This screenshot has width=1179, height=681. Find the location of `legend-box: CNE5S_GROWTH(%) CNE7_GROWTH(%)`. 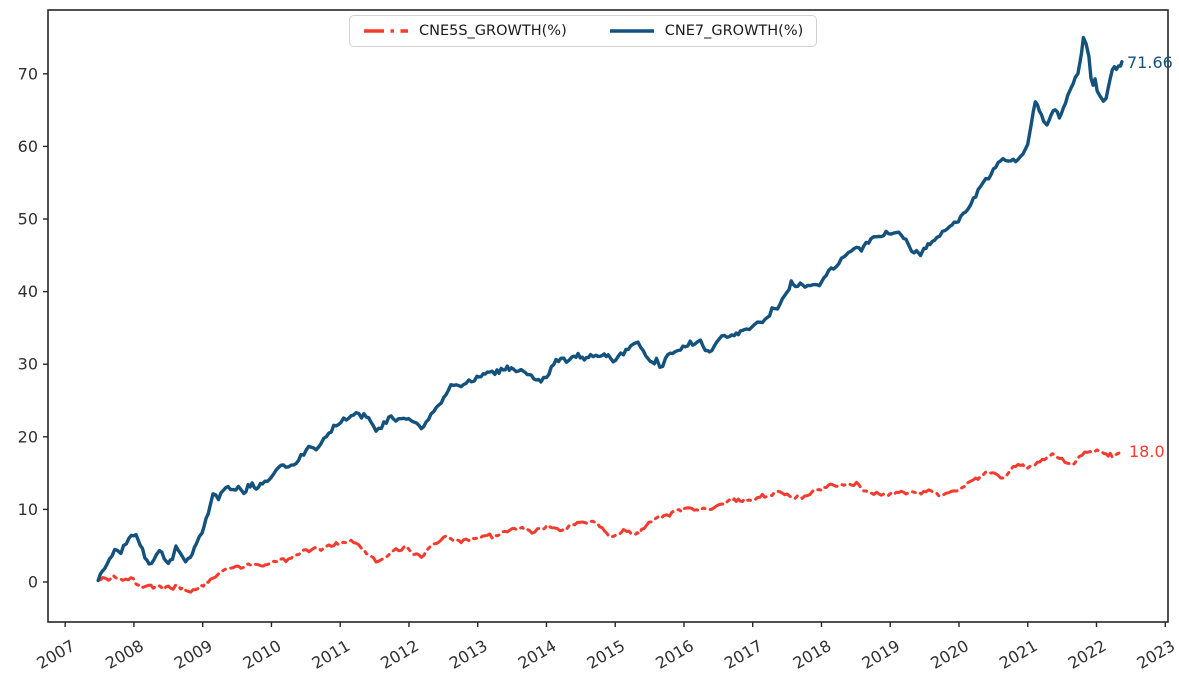

legend-box: CNE5S_GROWTH(%) CNE7_GROWTH(%) is located at coordinates (583, 31).